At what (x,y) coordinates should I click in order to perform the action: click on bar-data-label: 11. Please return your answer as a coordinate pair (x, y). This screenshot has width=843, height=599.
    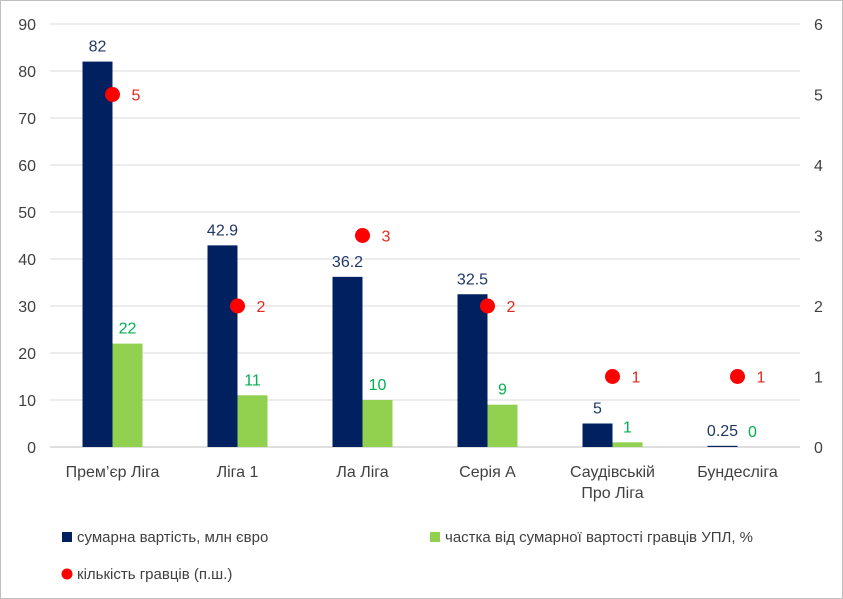
    Looking at the image, I should click on (252, 380).